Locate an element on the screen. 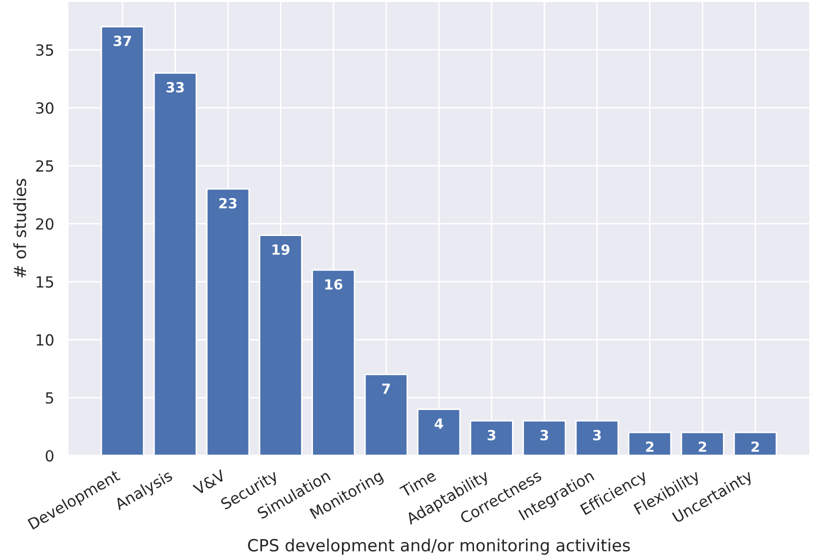  data-label: 4 is located at coordinates (439, 423).